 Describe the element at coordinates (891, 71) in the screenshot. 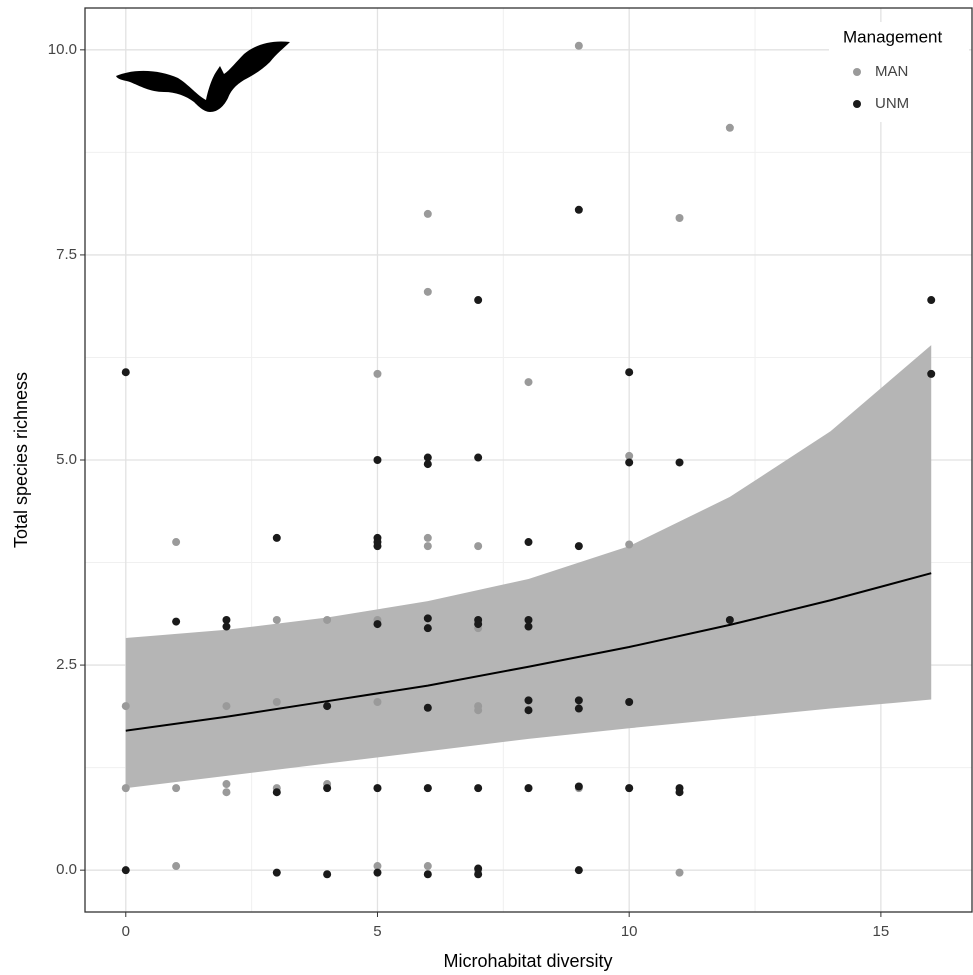

I see `legend-label: MAN` at that location.